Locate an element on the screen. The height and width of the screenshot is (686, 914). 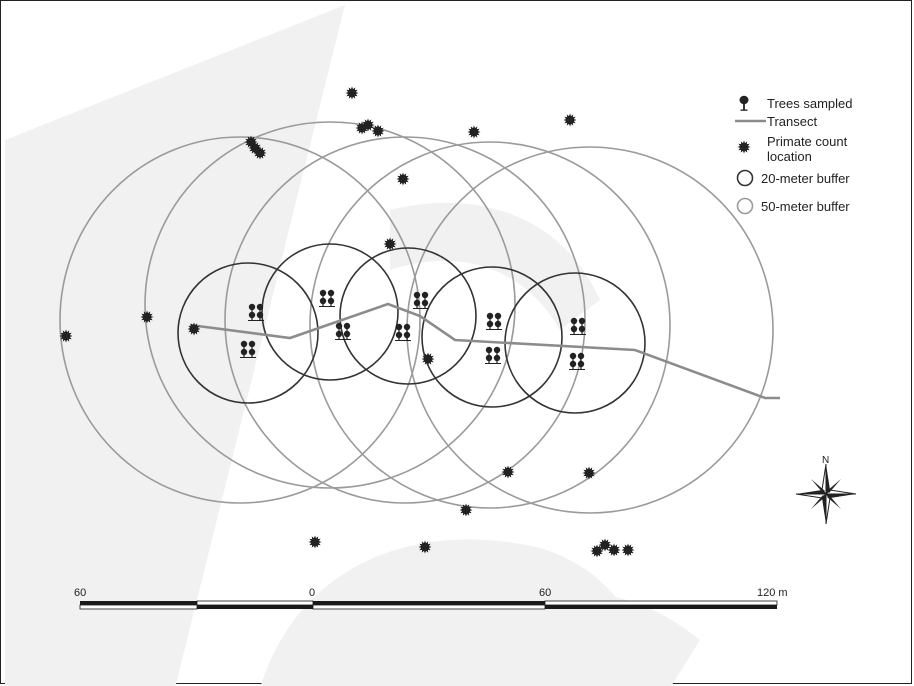
scale-label: 120 m is located at coordinates (772, 593).